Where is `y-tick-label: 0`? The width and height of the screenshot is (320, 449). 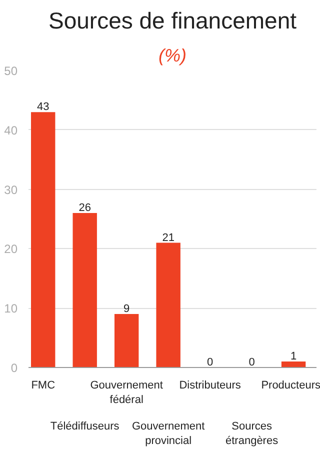
y-tick-label: 0 is located at coordinates (14, 368).